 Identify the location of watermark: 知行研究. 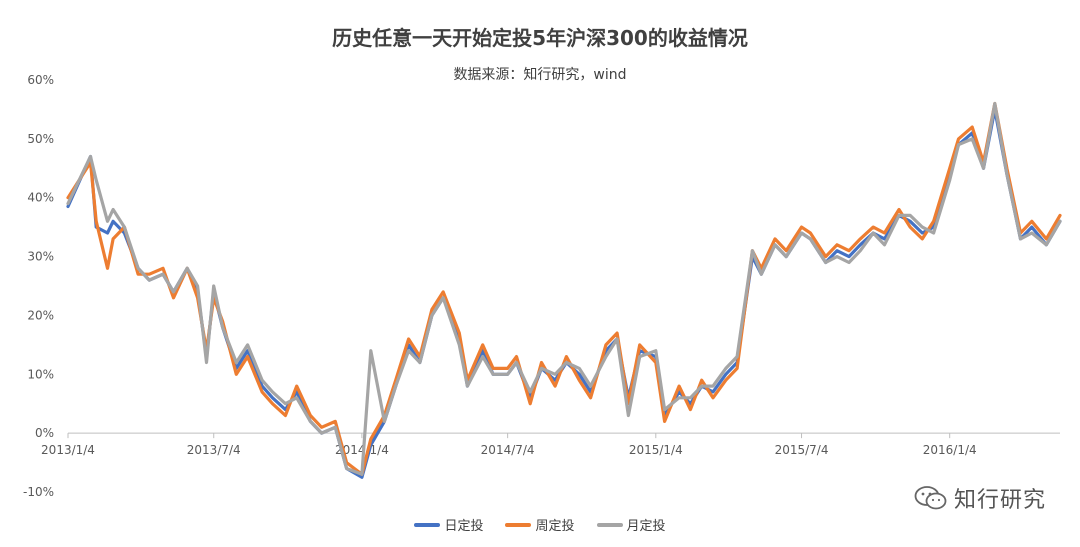
(980, 498).